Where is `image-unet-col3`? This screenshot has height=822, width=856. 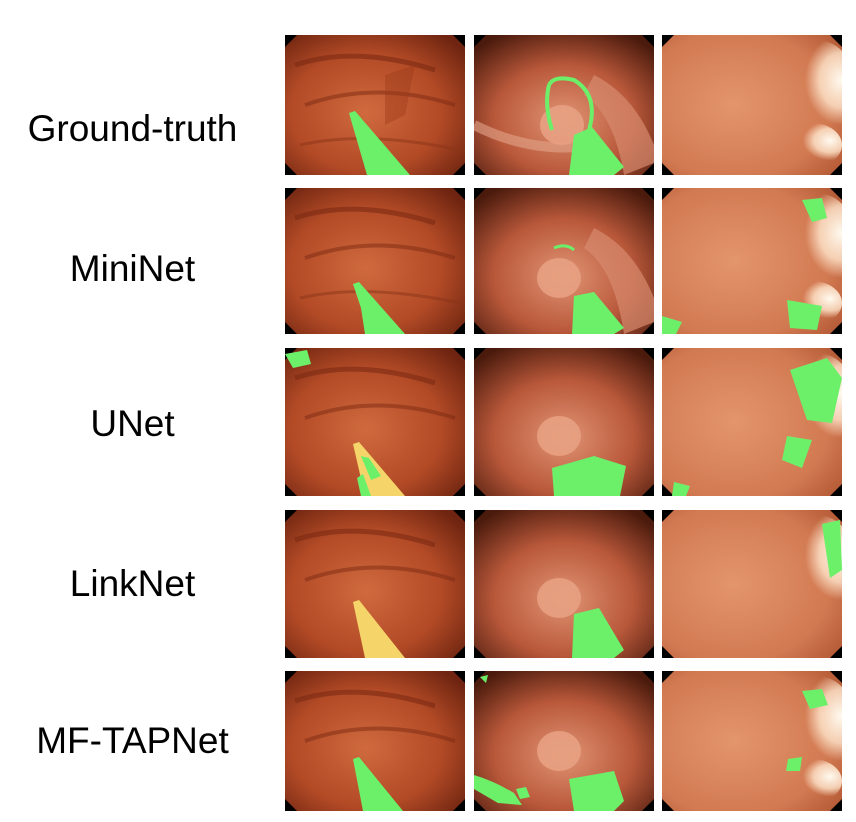
image-unet-col3 is located at coordinates (752, 422).